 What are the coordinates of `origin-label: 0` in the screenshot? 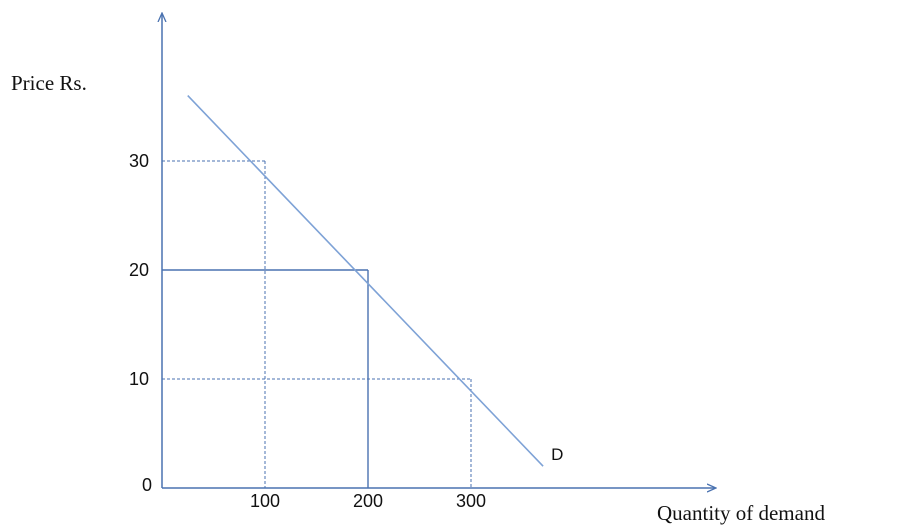 It's located at (147, 485).